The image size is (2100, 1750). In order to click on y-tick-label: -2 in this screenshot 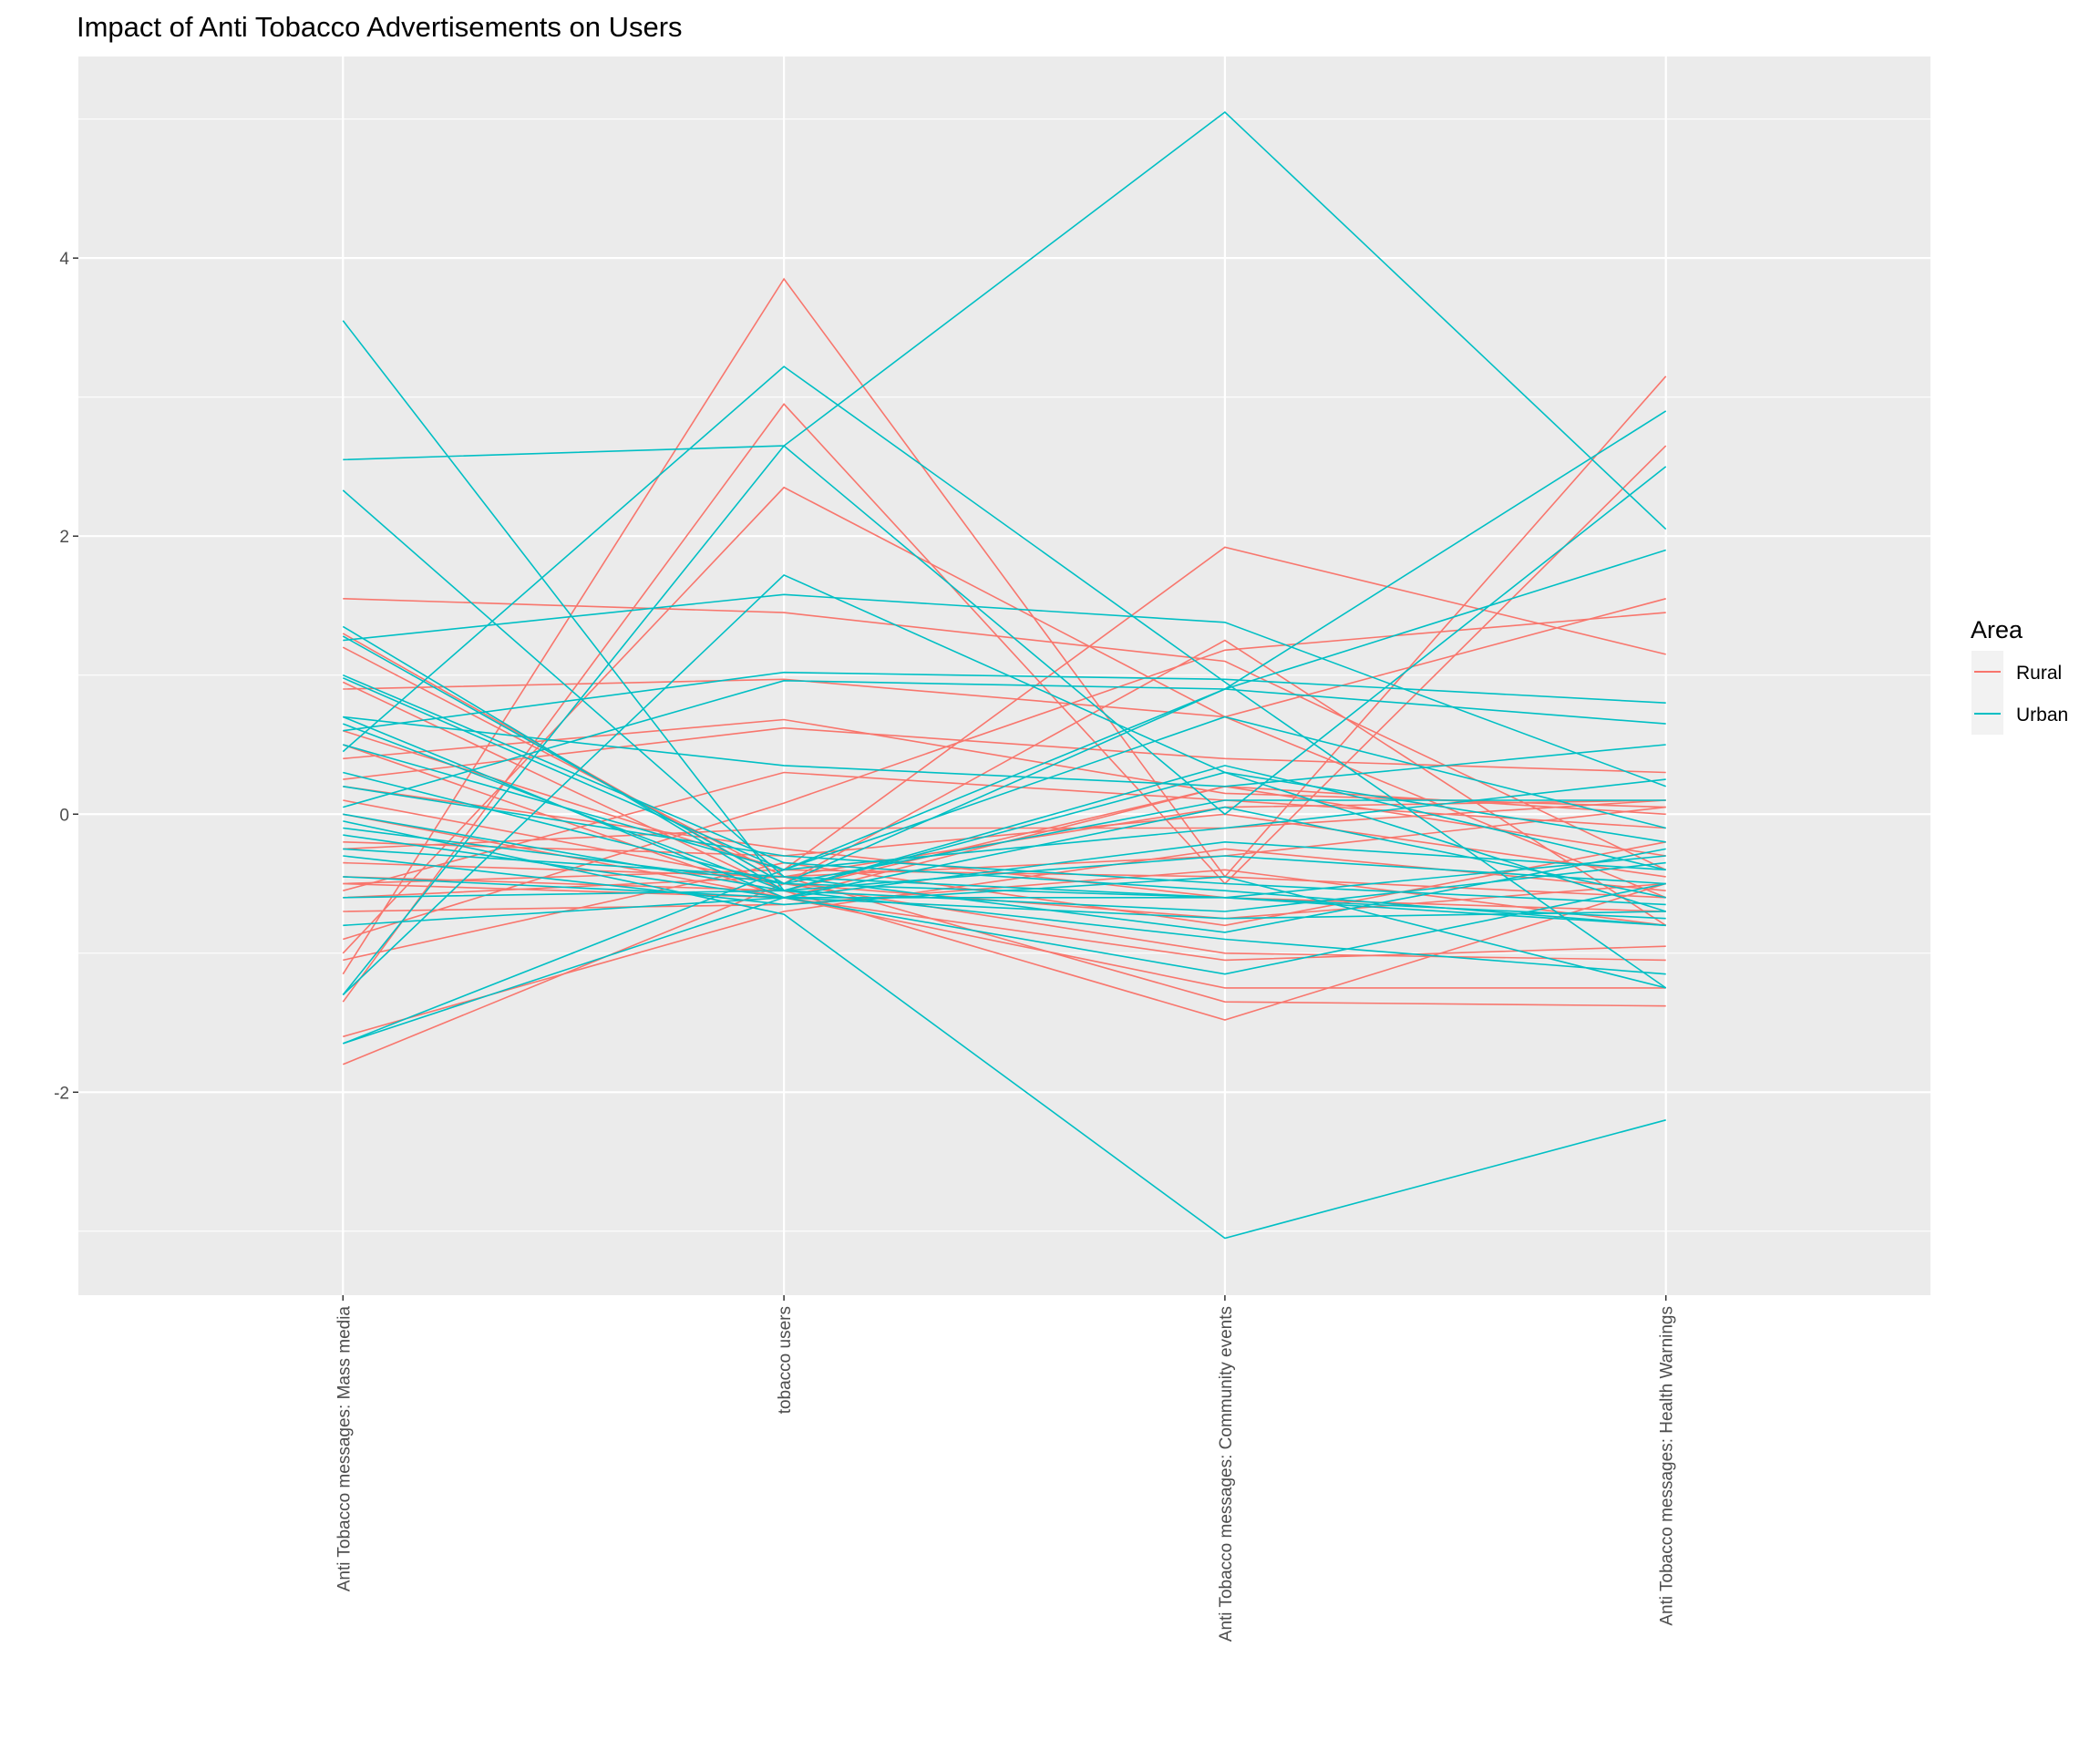, I will do `click(61, 1093)`.